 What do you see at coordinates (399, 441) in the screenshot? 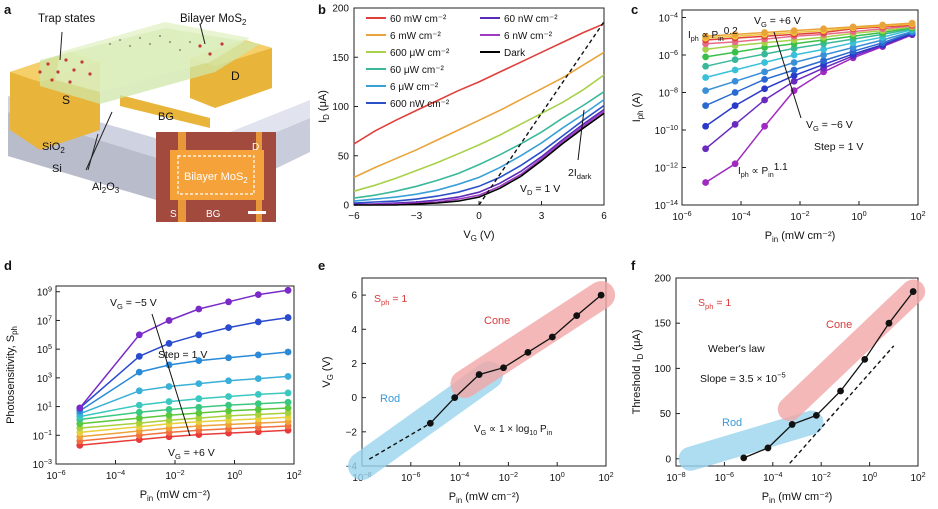
I see `dashed-line` at bounding box center [399, 441].